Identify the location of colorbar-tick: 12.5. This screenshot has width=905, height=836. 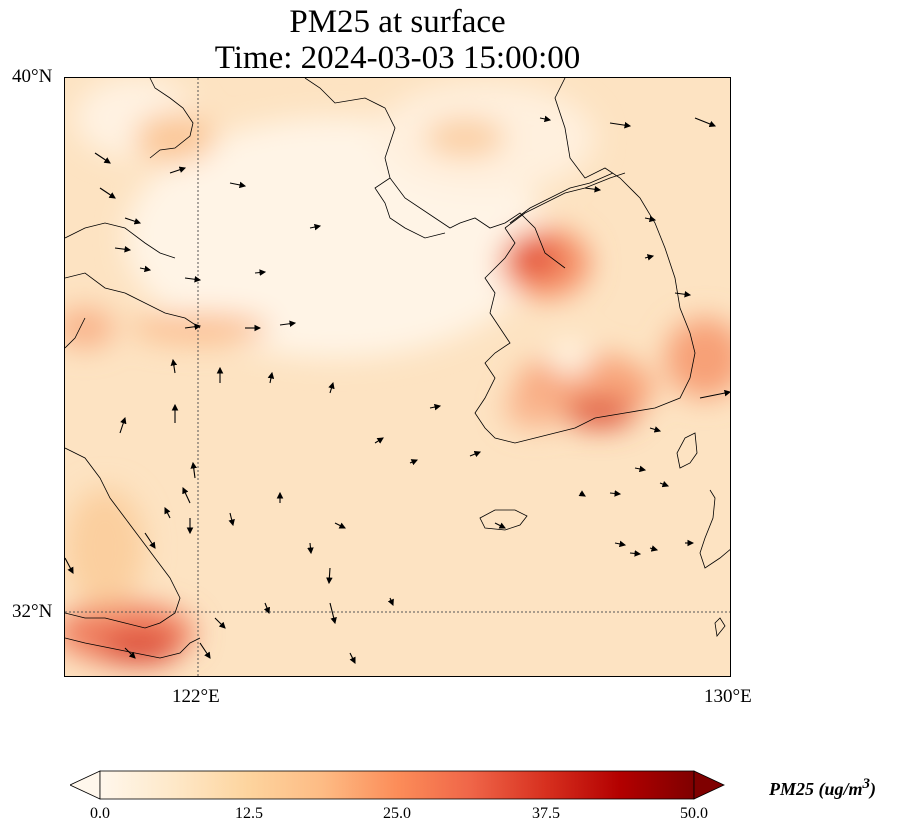
(249, 813).